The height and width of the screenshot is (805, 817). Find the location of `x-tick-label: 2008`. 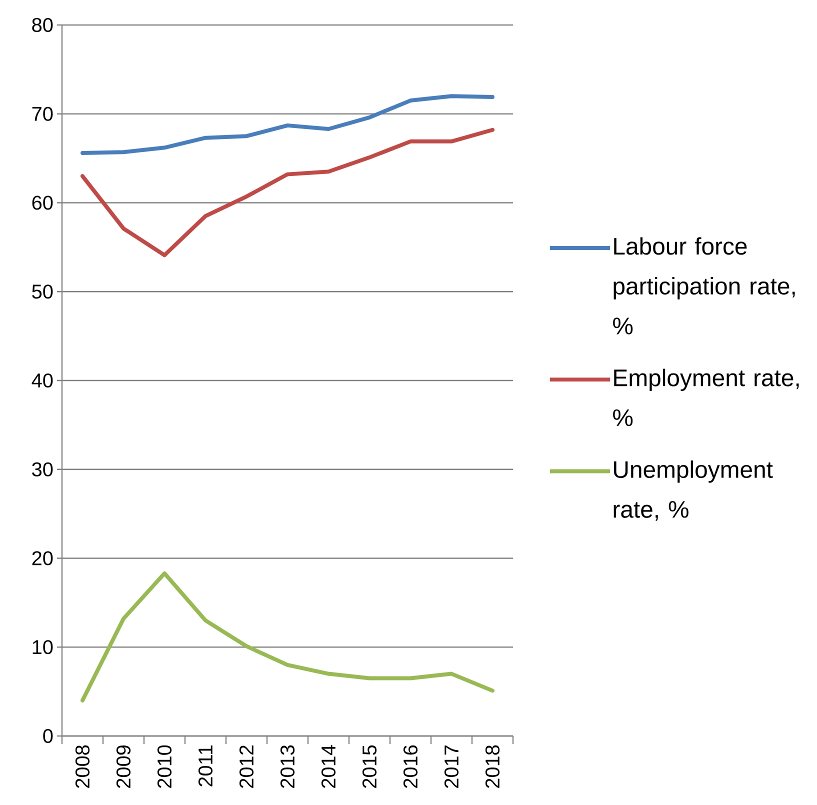

x-tick-label: 2008 is located at coordinates (82, 766).